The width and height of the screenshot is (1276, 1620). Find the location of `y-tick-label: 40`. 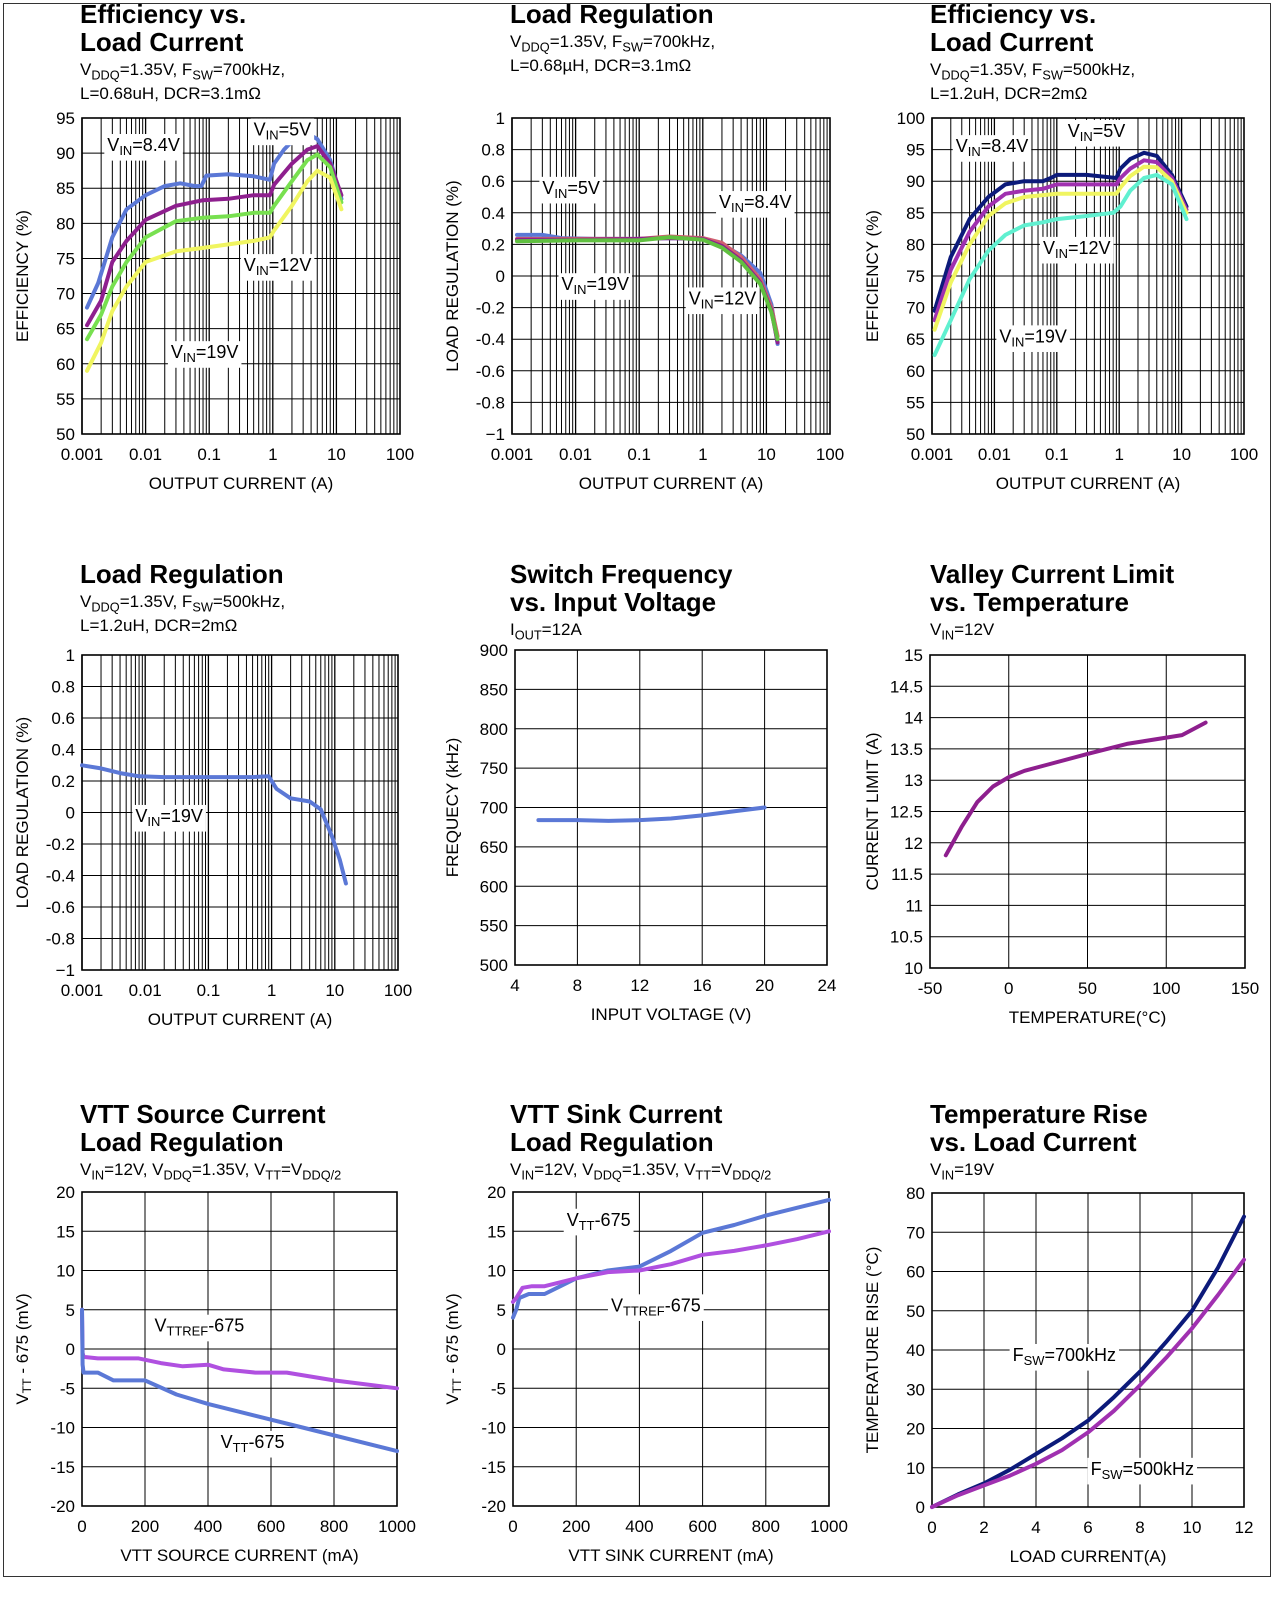

y-tick-label: 40 is located at coordinates (915, 1350).